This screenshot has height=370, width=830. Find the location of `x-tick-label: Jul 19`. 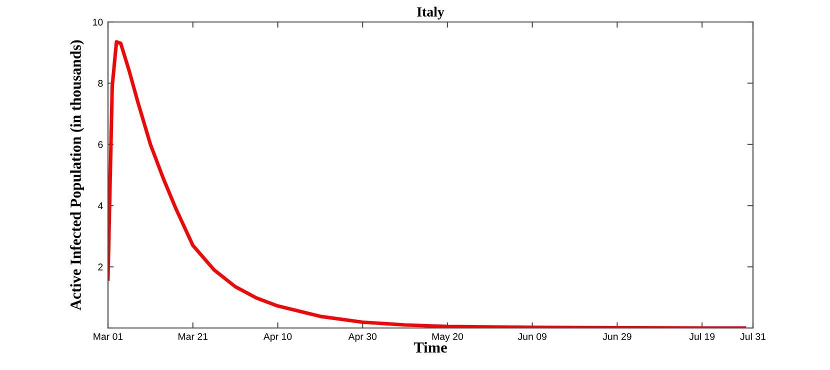

x-tick-label: Jul 19 is located at coordinates (702, 336).